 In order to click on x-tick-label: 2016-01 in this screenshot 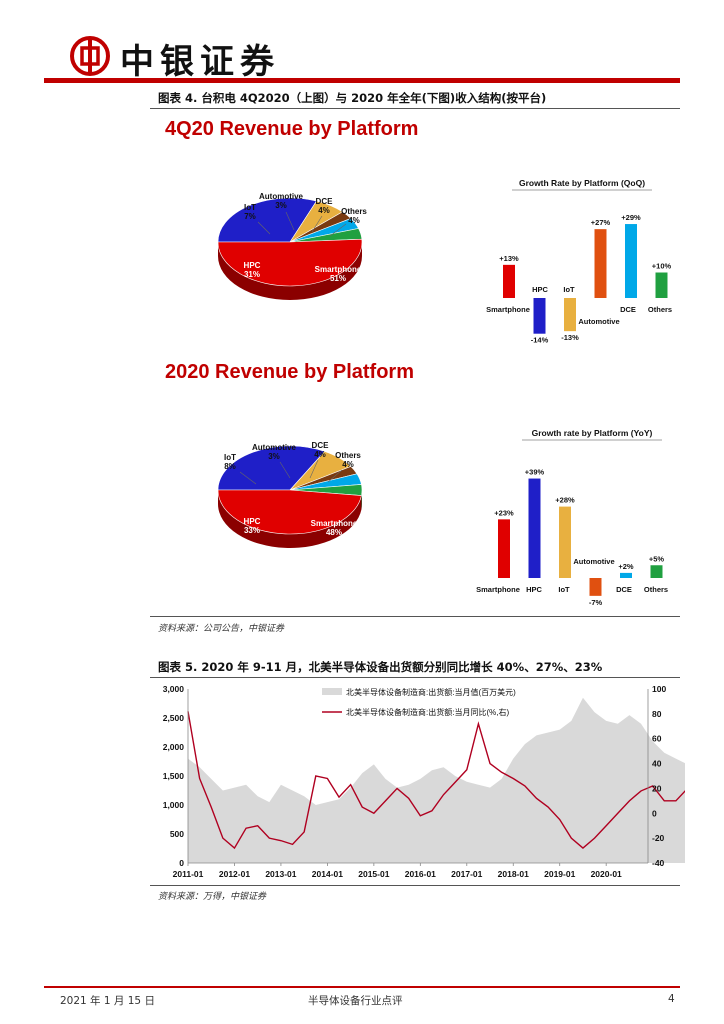, I will do `click(420, 874)`.